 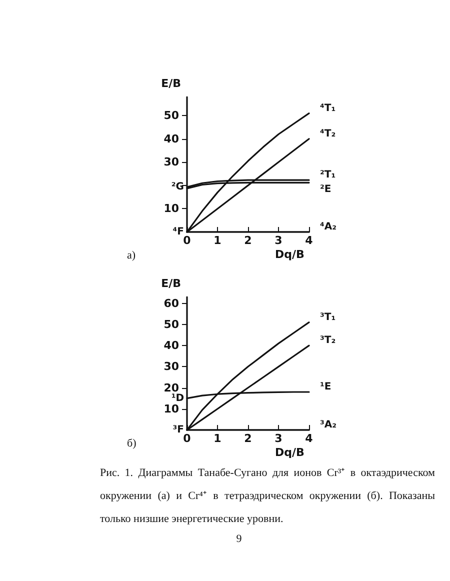 I want to click on text: ⁴F, so click(x=178, y=232).